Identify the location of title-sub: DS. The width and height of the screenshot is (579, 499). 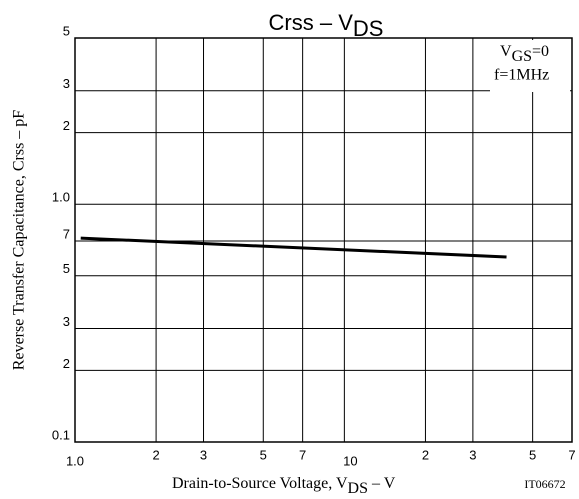
(368, 28).